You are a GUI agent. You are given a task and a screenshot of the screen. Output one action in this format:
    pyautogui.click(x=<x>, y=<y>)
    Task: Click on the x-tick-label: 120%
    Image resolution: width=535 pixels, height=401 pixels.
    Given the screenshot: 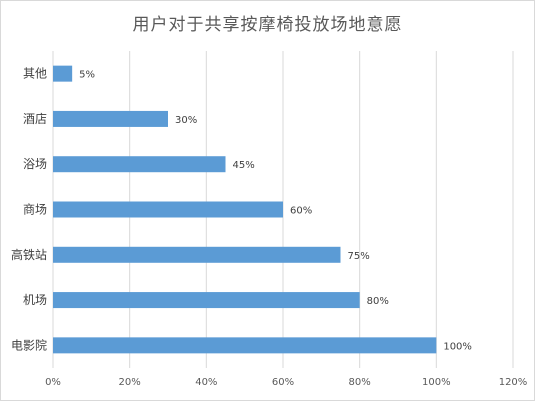 What is the action you would take?
    pyautogui.click(x=513, y=382)
    